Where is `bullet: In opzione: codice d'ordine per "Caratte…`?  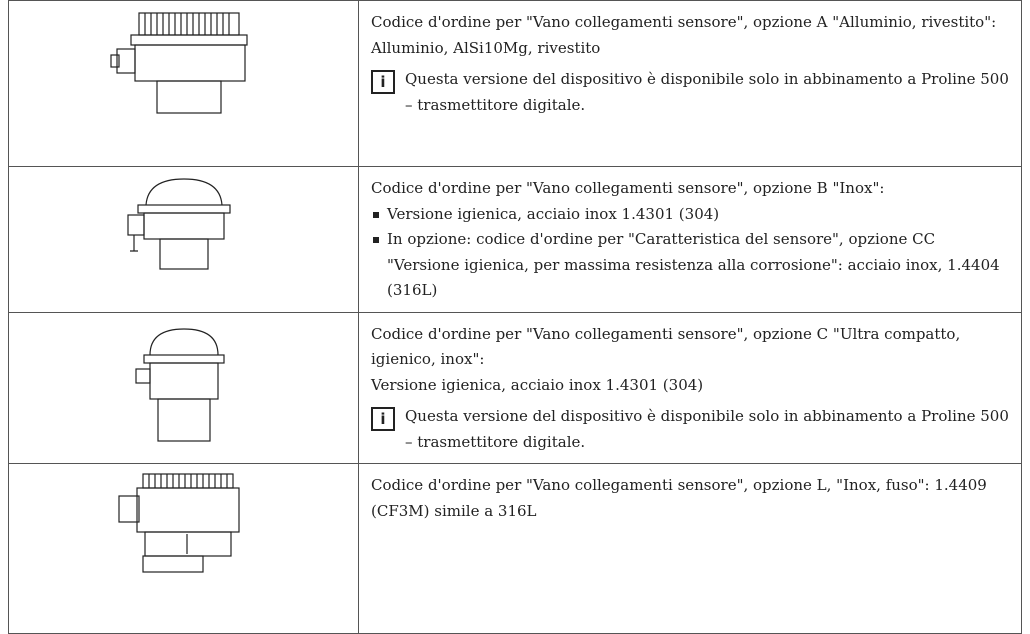 bullet: In opzione: codice d'ordine per "Caratte… is located at coordinates (691, 265).